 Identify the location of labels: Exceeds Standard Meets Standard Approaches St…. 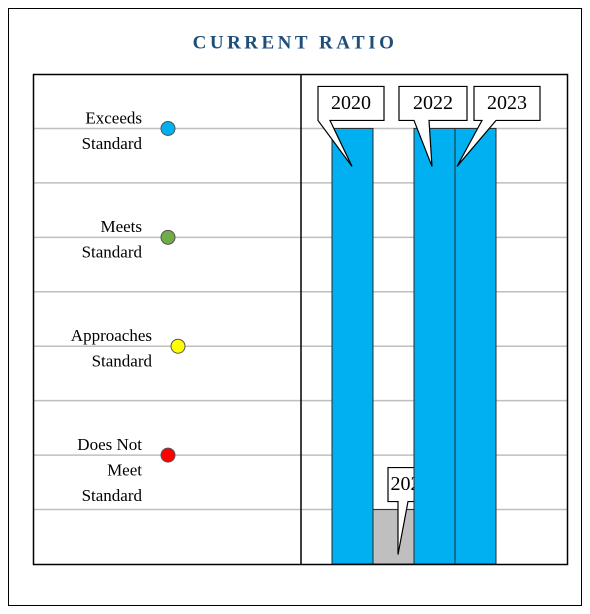
(128, 306).